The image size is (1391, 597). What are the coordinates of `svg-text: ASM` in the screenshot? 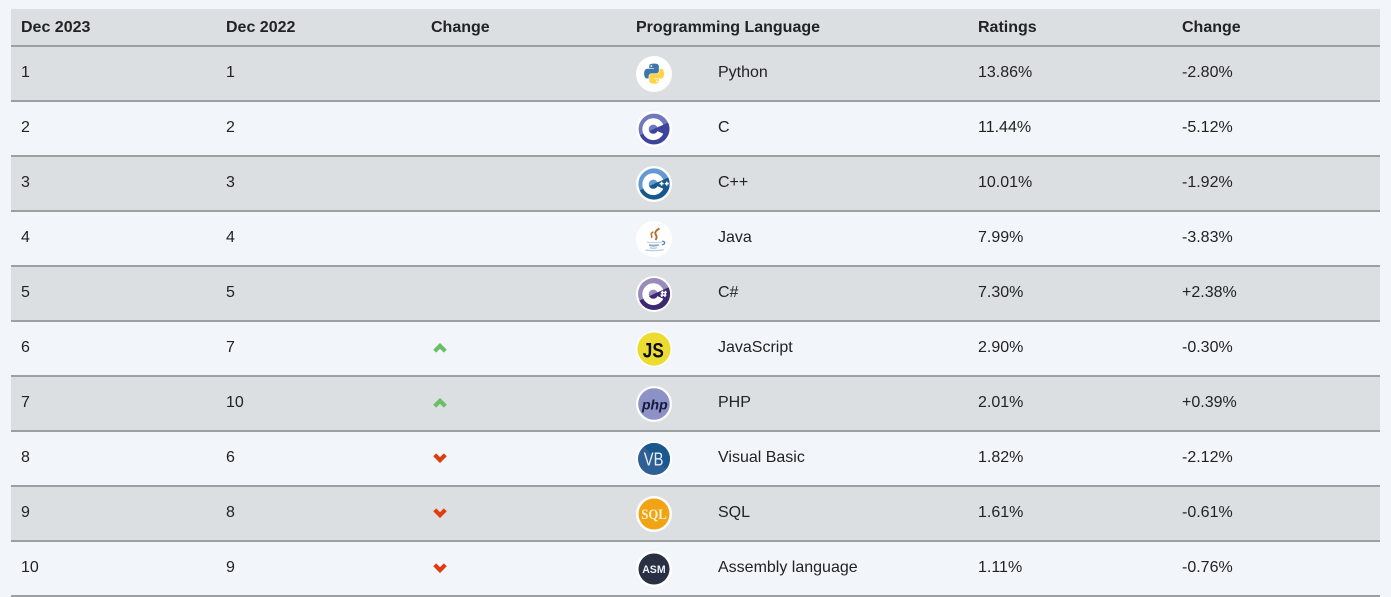 It's located at (653, 569).